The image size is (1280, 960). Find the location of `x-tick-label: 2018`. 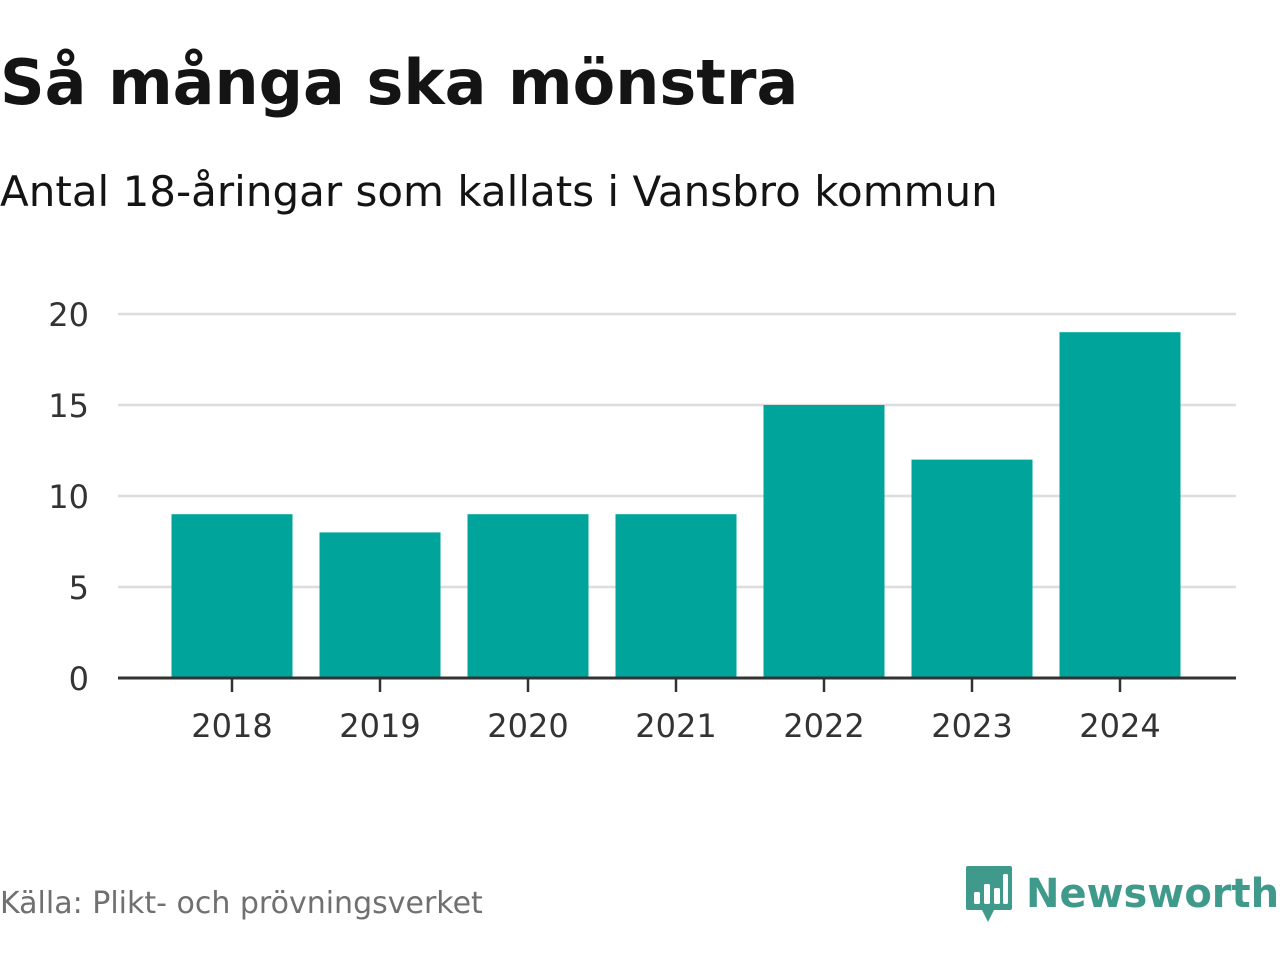

x-tick-label: 2018 is located at coordinates (231, 726).